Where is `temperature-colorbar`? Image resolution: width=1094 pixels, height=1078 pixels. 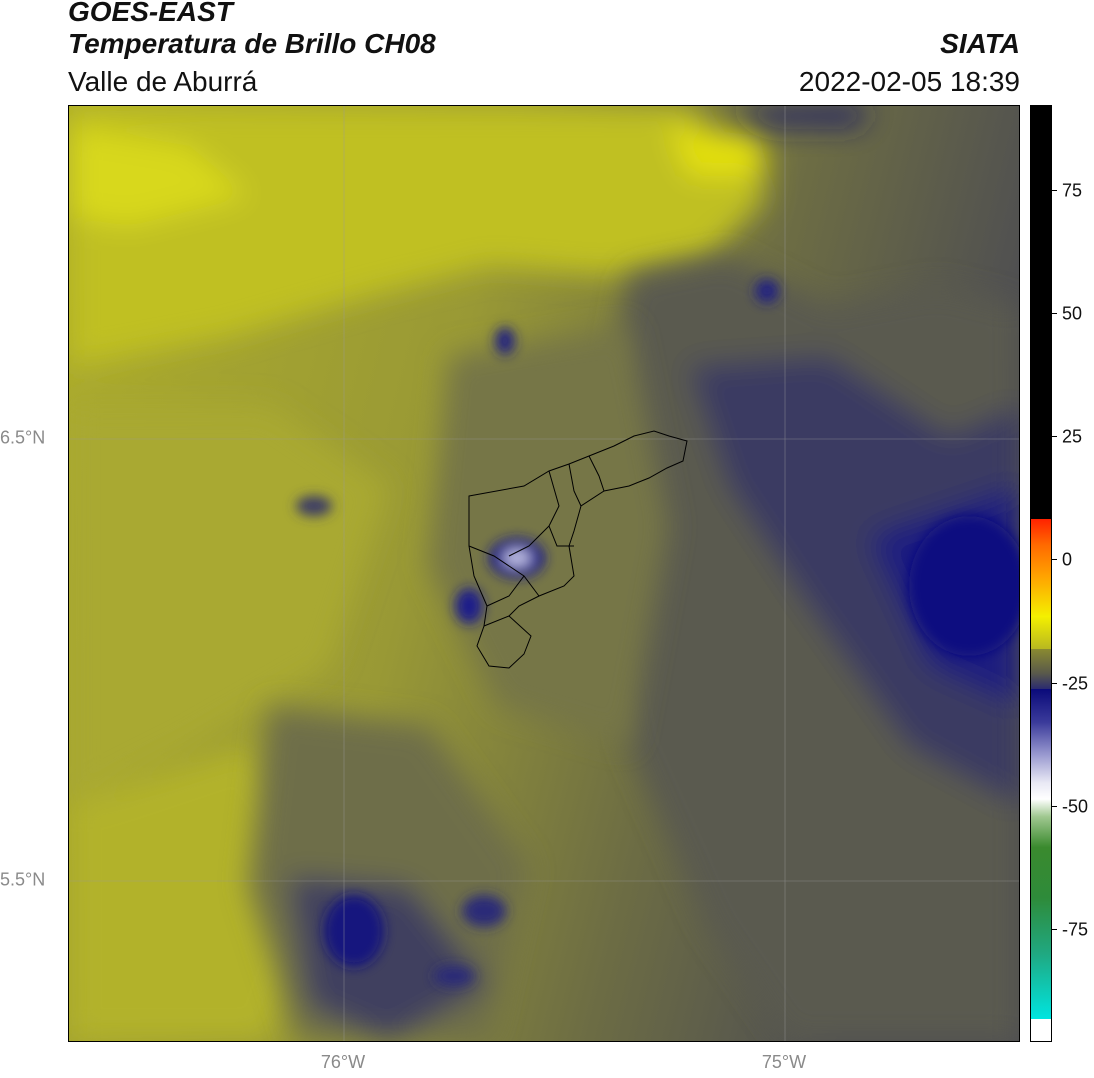 temperature-colorbar is located at coordinates (1041, 573).